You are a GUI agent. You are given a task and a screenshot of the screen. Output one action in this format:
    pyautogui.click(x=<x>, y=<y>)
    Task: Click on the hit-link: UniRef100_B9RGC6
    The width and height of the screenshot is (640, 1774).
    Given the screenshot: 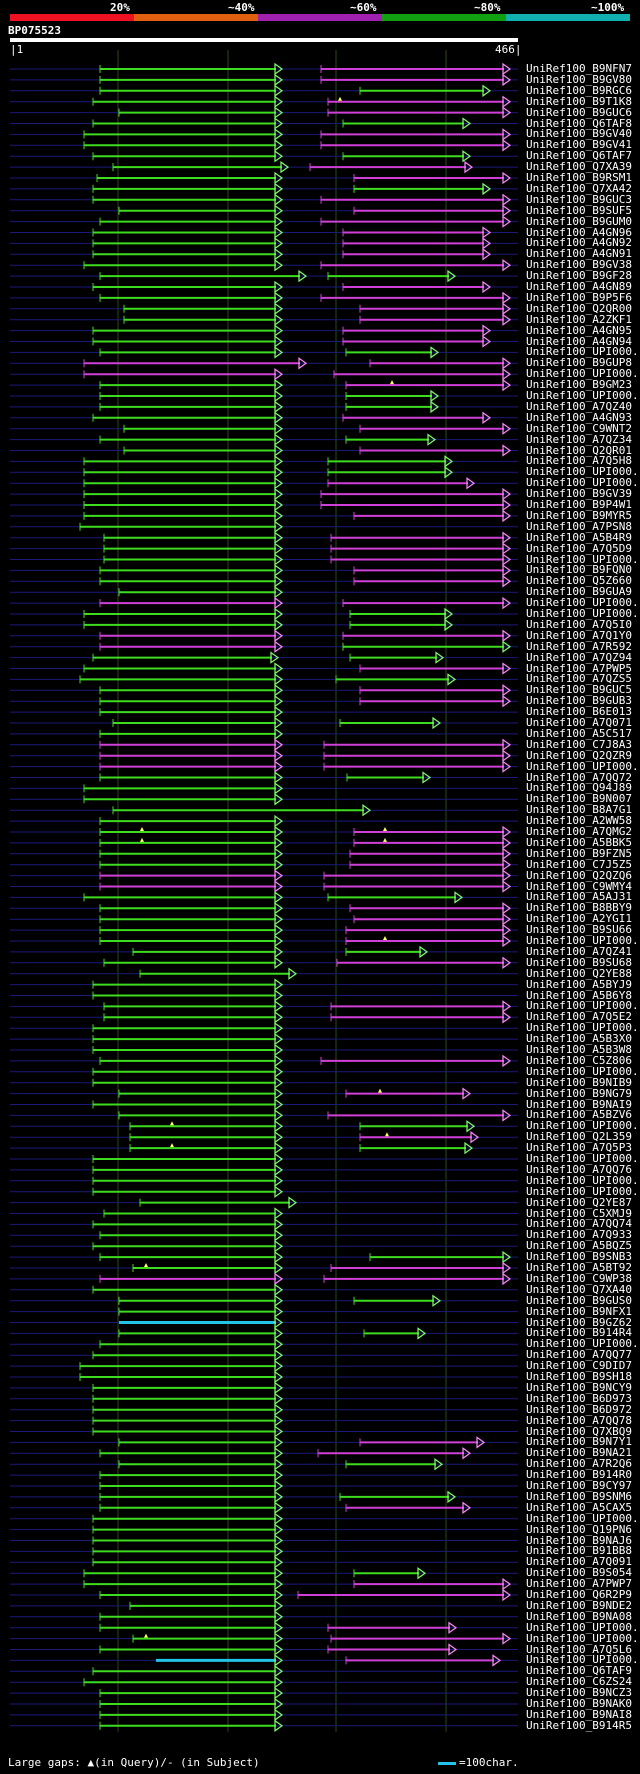 What is the action you would take?
    pyautogui.click(x=579, y=90)
    